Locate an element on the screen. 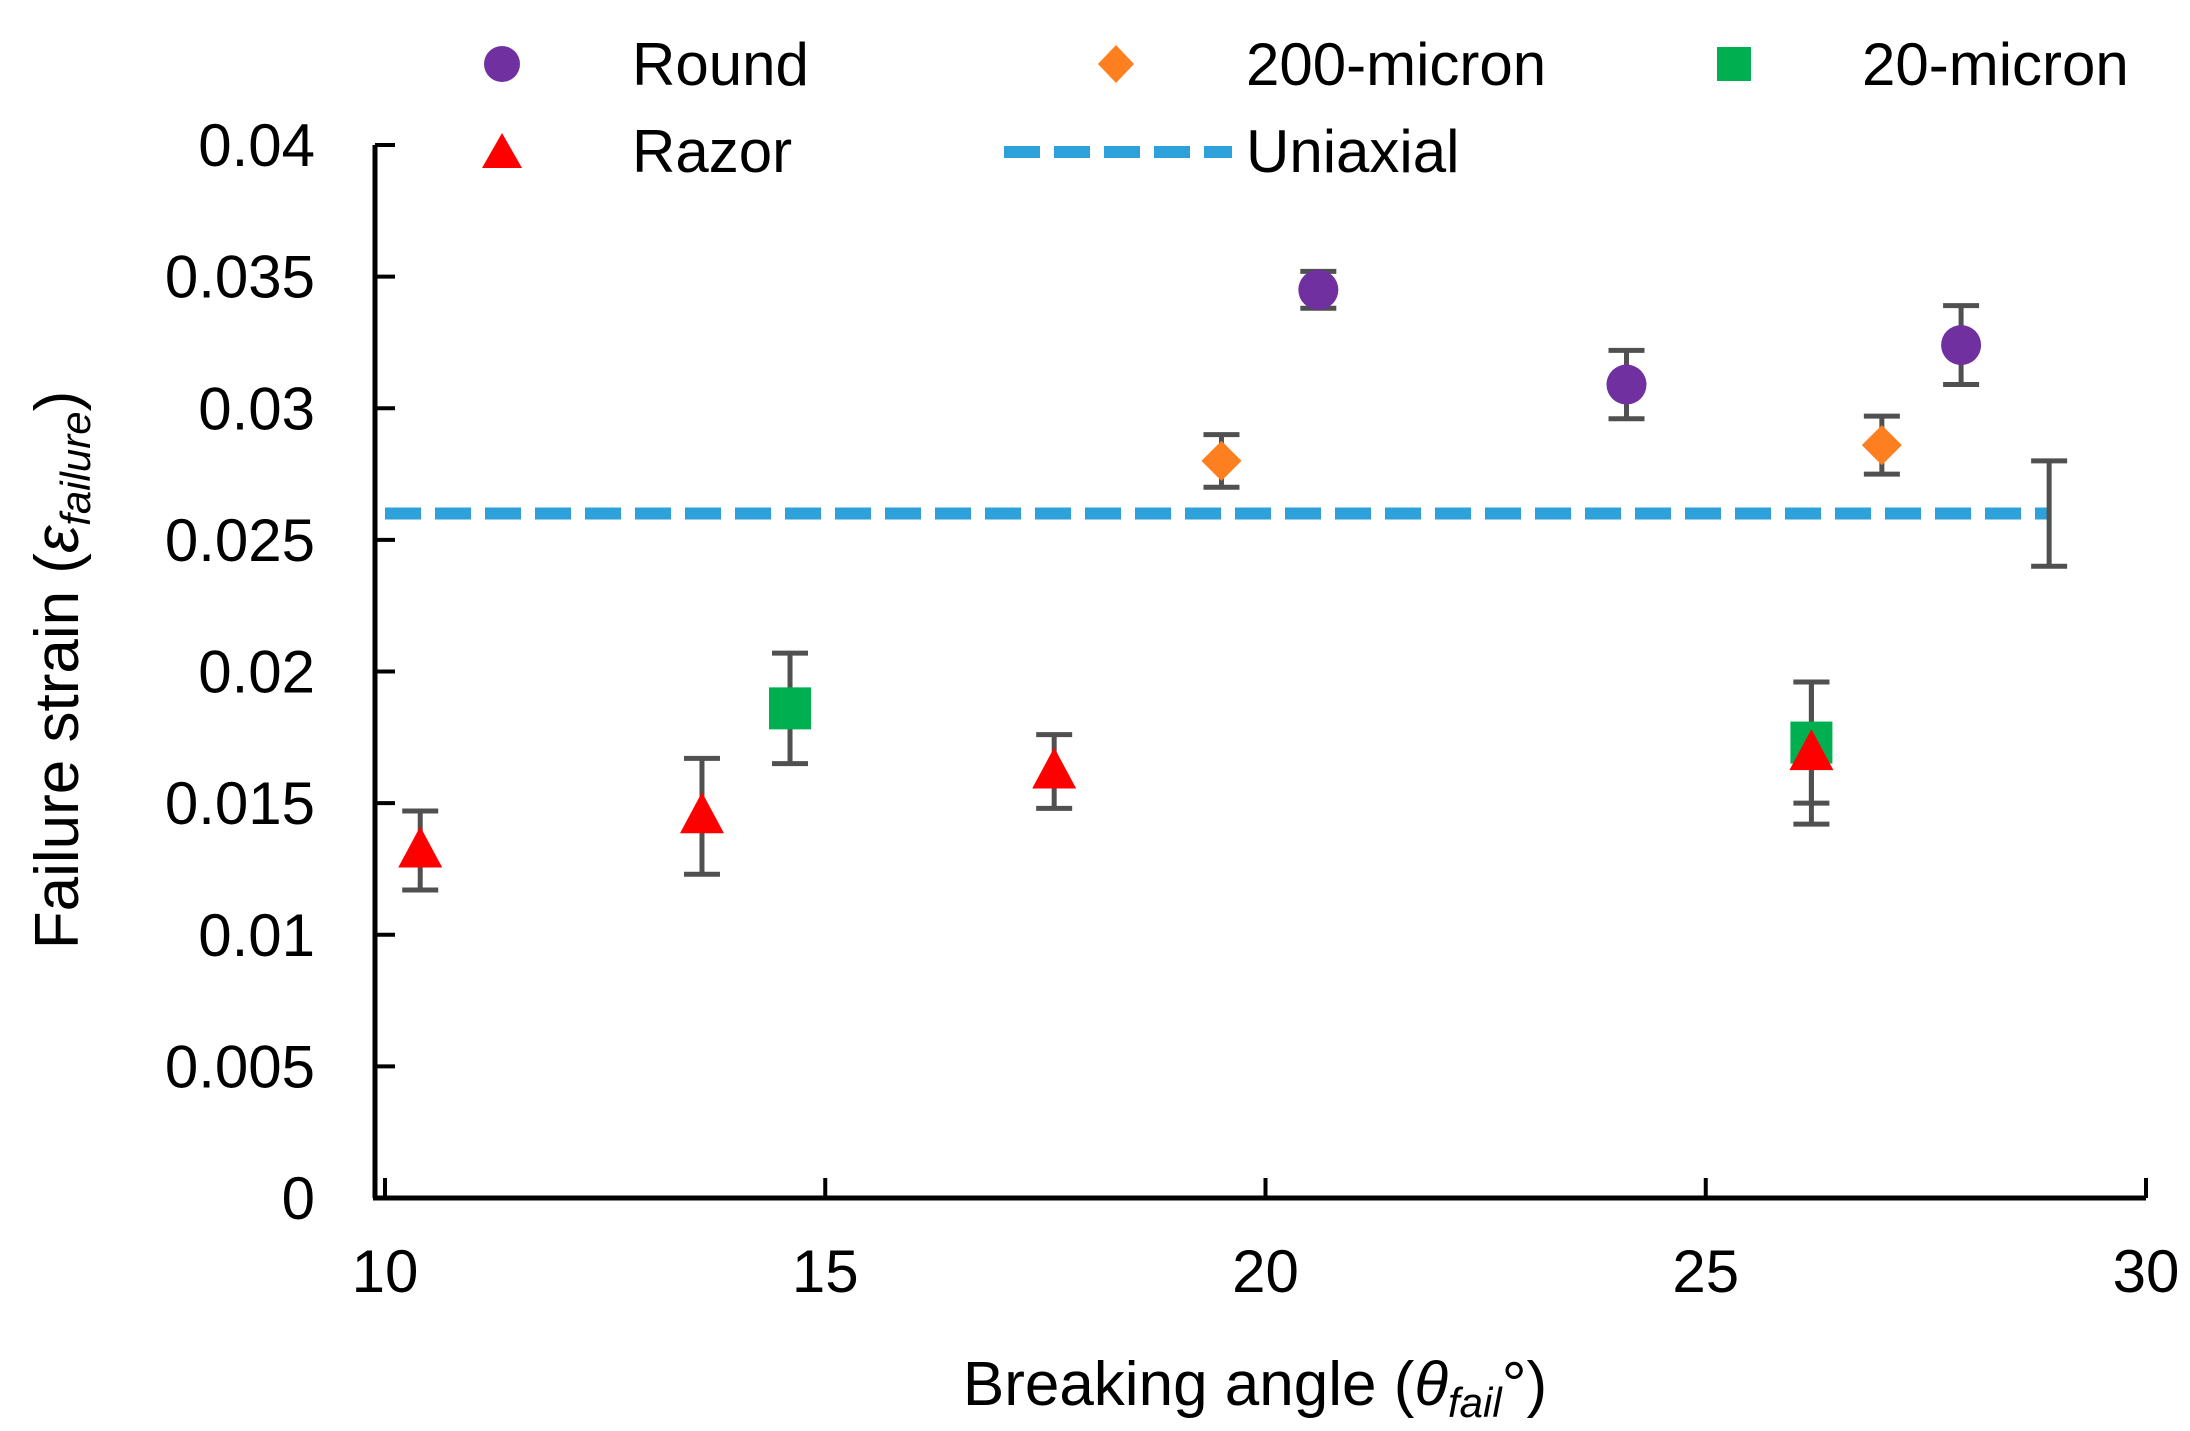 The image size is (2190, 1431). y-tick-label: 0.025 is located at coordinates (240, 540).